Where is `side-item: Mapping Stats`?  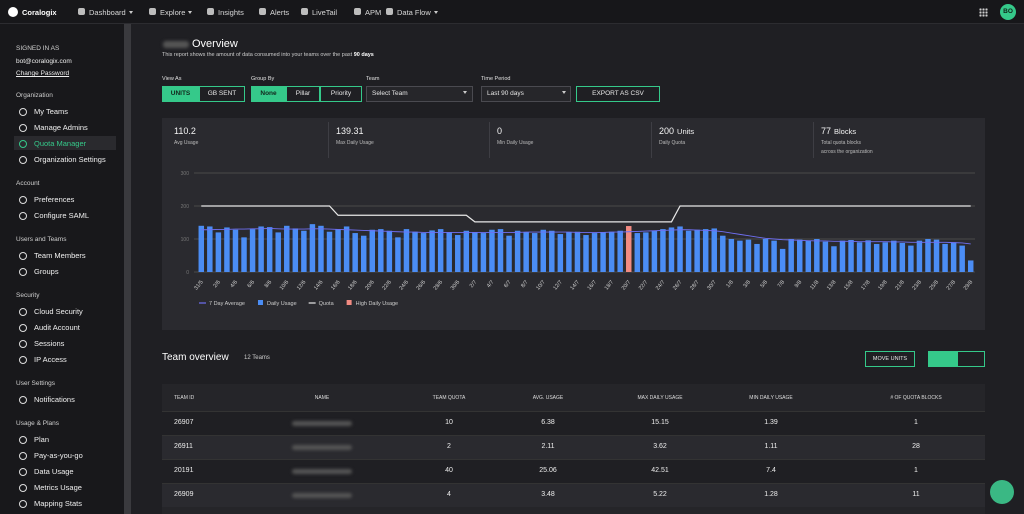
side-item: Mapping Stats is located at coordinates (58, 503).